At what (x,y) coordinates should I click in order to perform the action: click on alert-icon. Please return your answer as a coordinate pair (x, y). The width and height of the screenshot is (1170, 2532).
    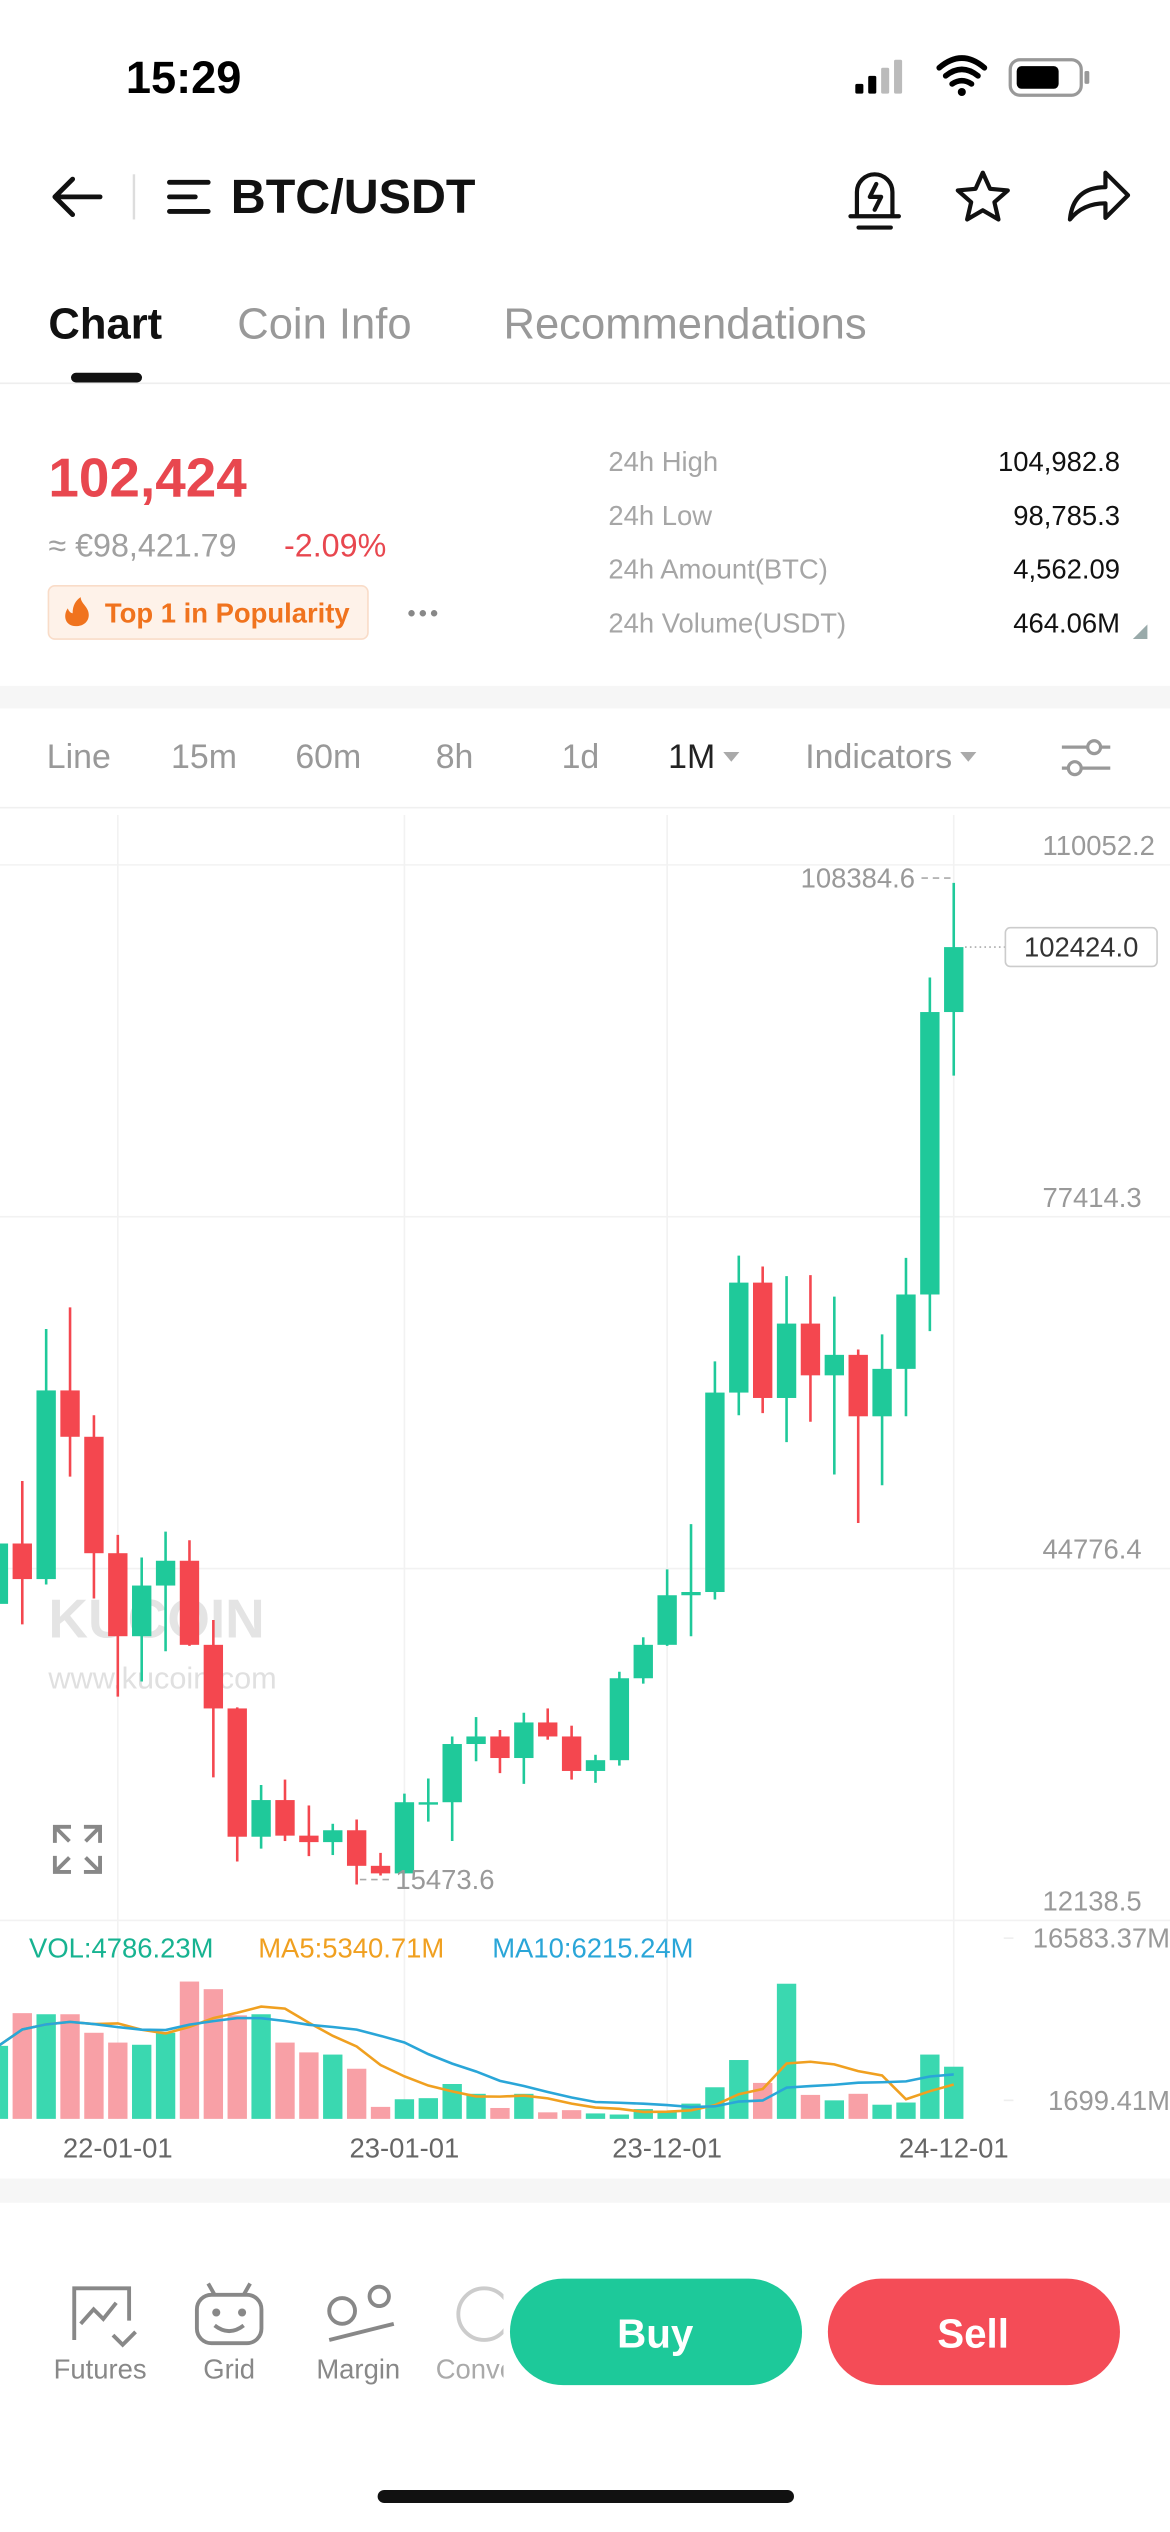
    Looking at the image, I should click on (874, 201).